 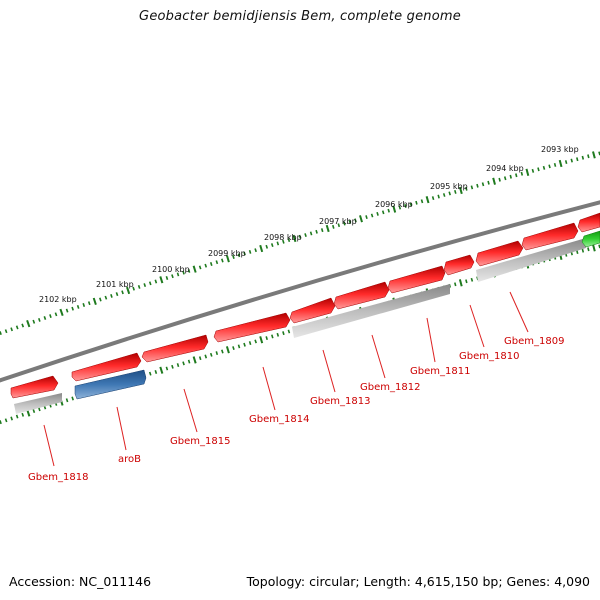 What do you see at coordinates (171, 269) in the screenshot?
I see `kbp-label: 2100 kbp` at bounding box center [171, 269].